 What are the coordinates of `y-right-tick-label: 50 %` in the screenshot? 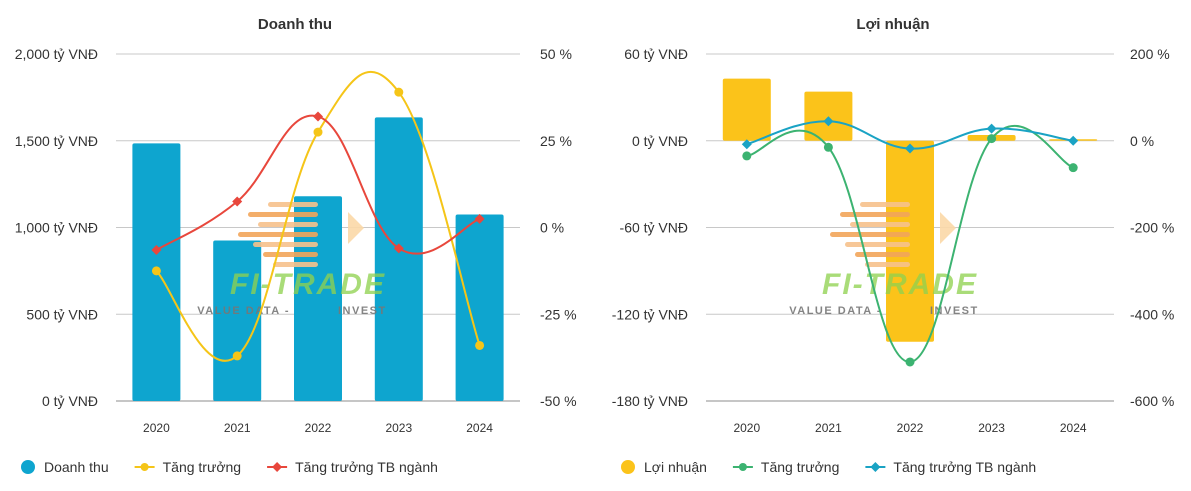 It's located at (556, 54).